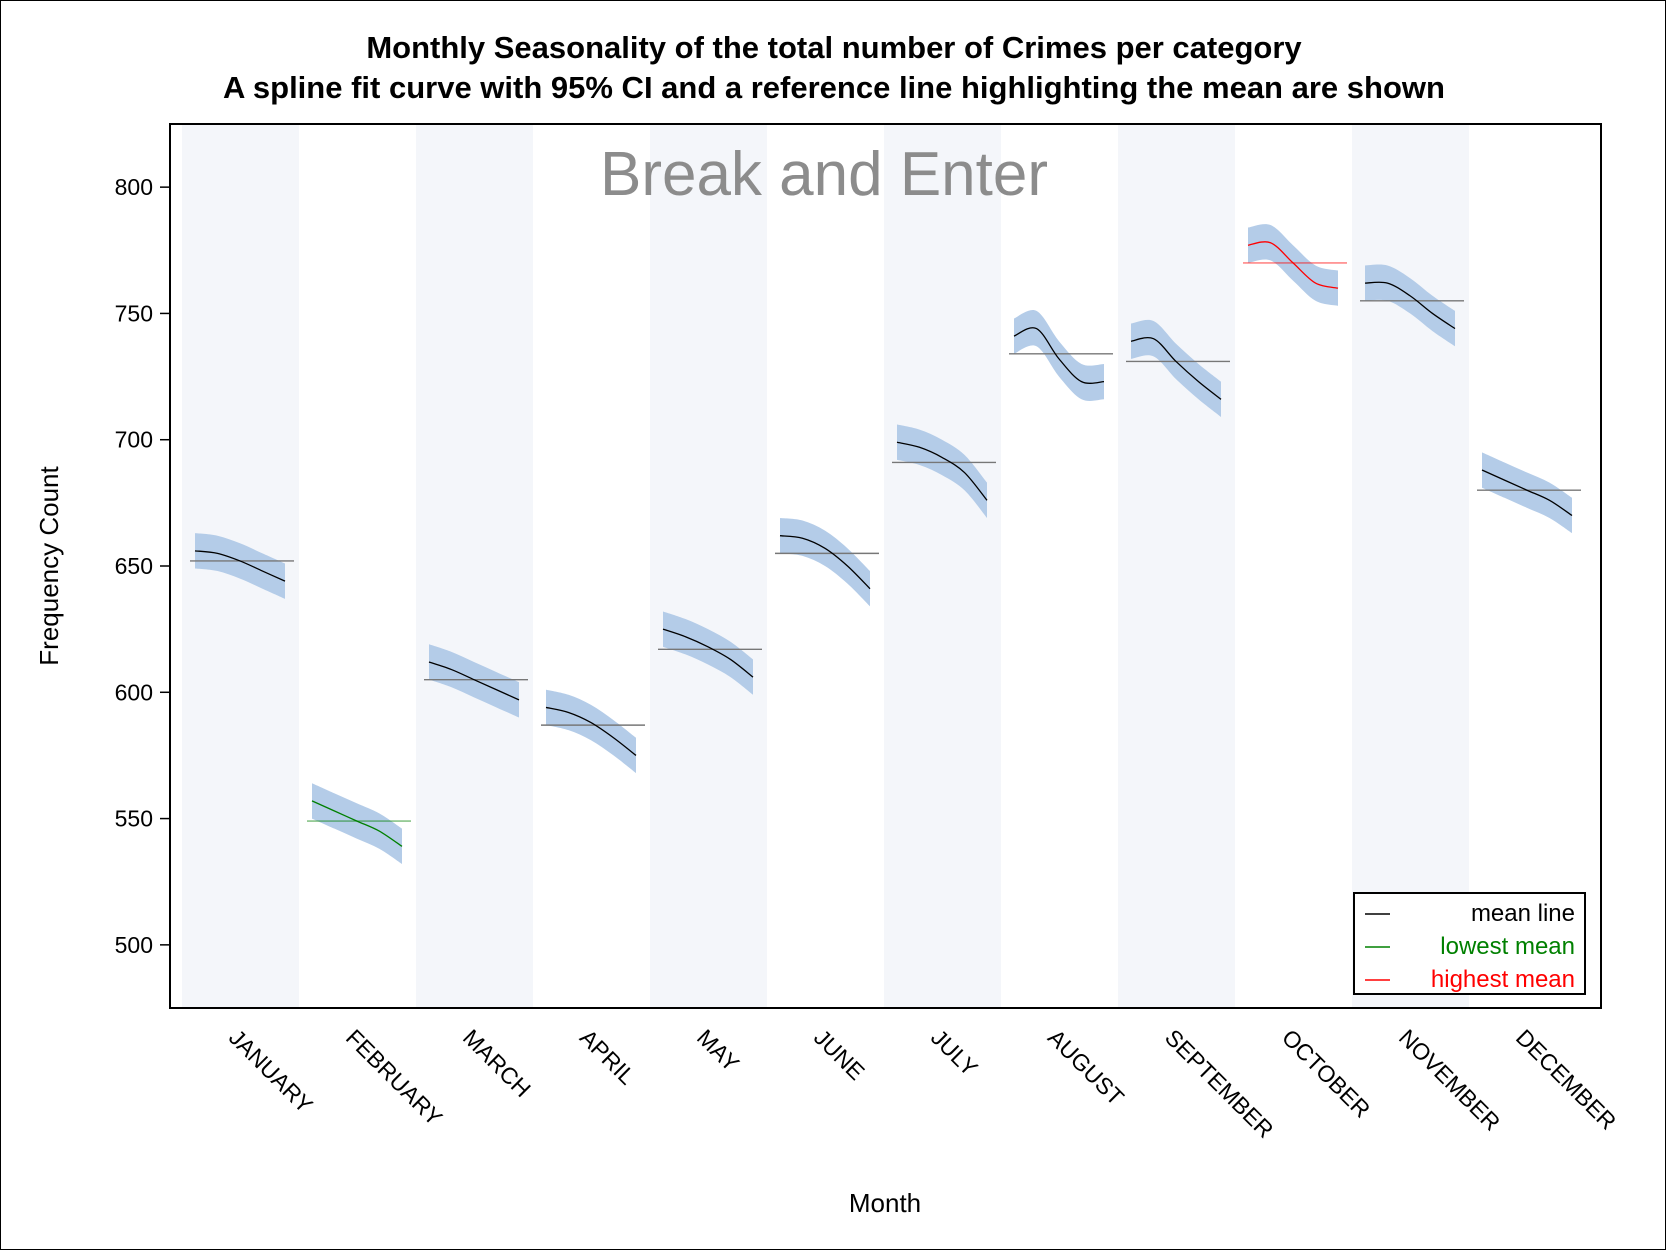 Image resolution: width=1666 pixels, height=1251 pixels. I want to click on ci-band-march, so click(474, 681).